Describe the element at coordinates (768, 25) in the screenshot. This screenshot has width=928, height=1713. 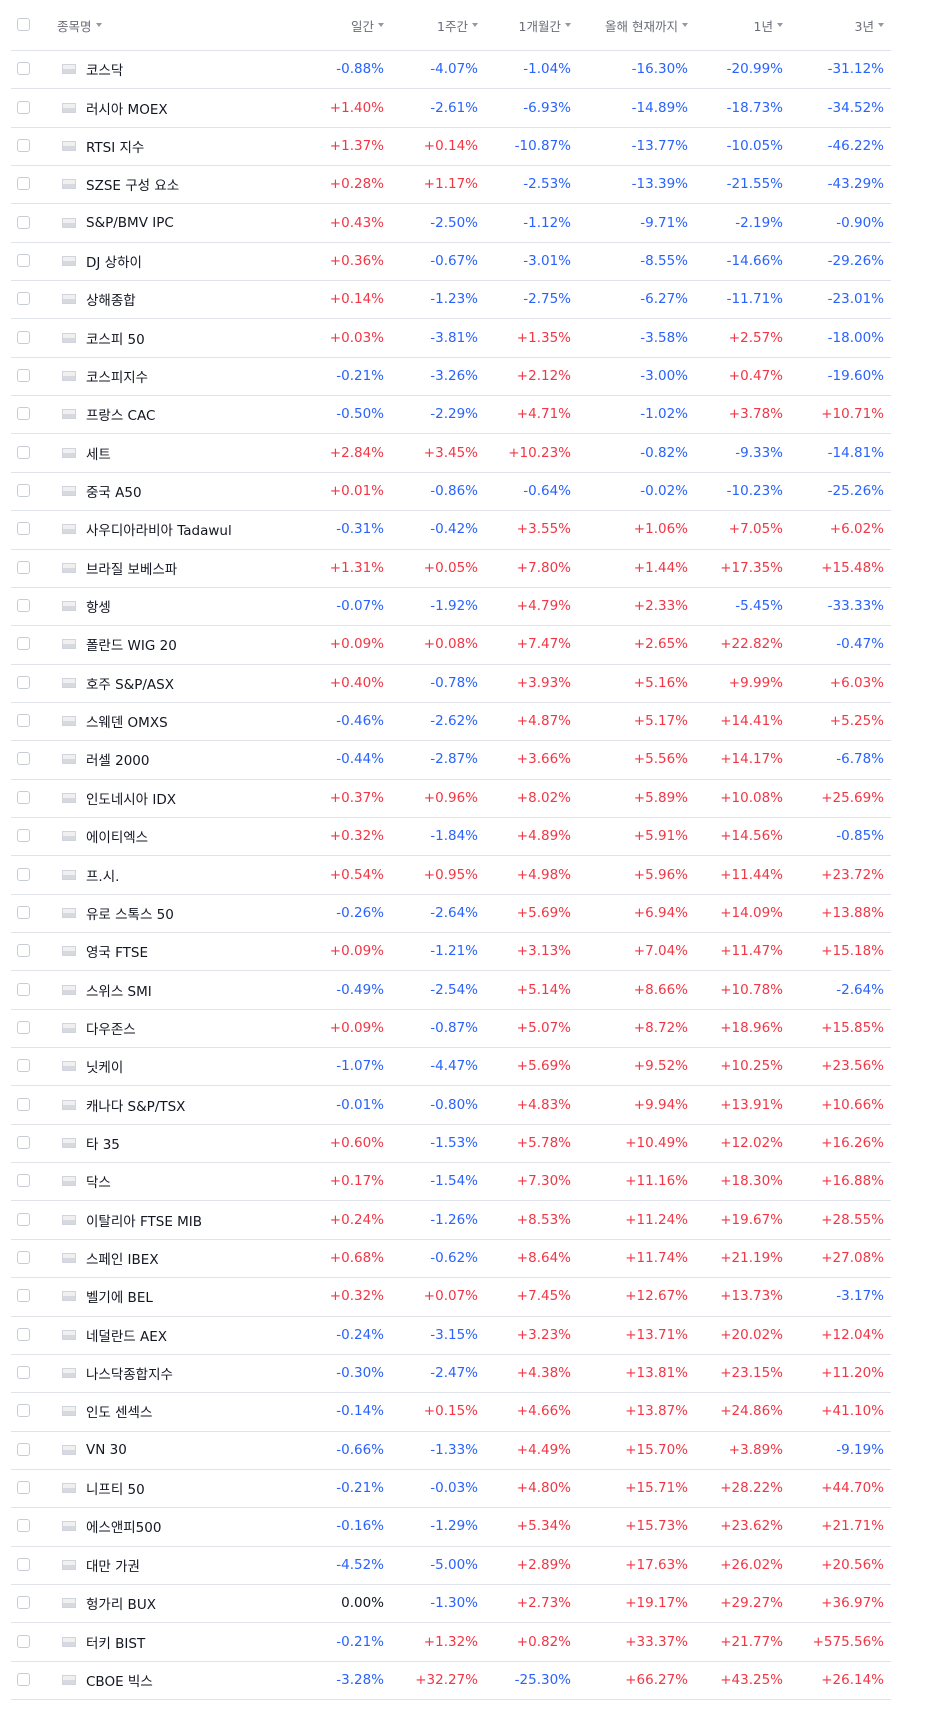
I see `column-header: 1년` at that location.